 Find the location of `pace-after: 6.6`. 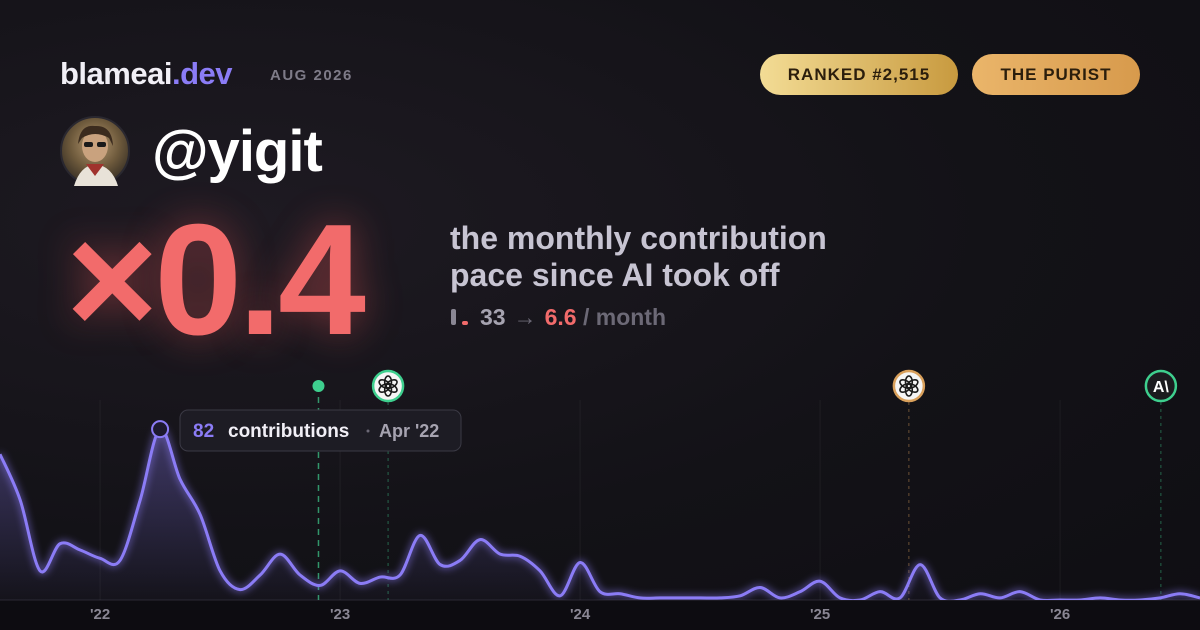

pace-after: 6.6 is located at coordinates (560, 317).